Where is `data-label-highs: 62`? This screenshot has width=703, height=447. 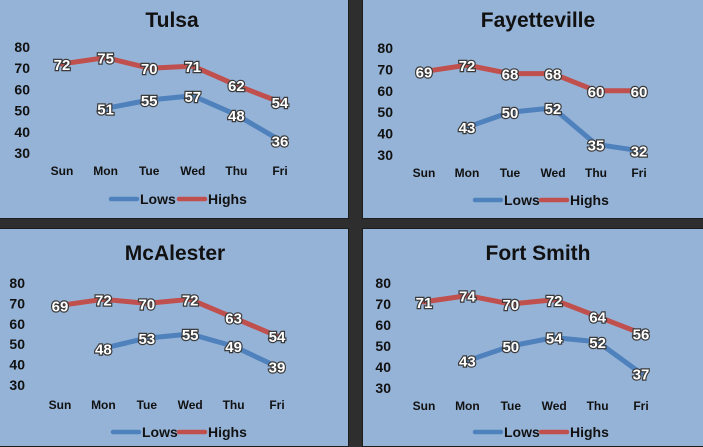 data-label-highs: 62 is located at coordinates (236, 86).